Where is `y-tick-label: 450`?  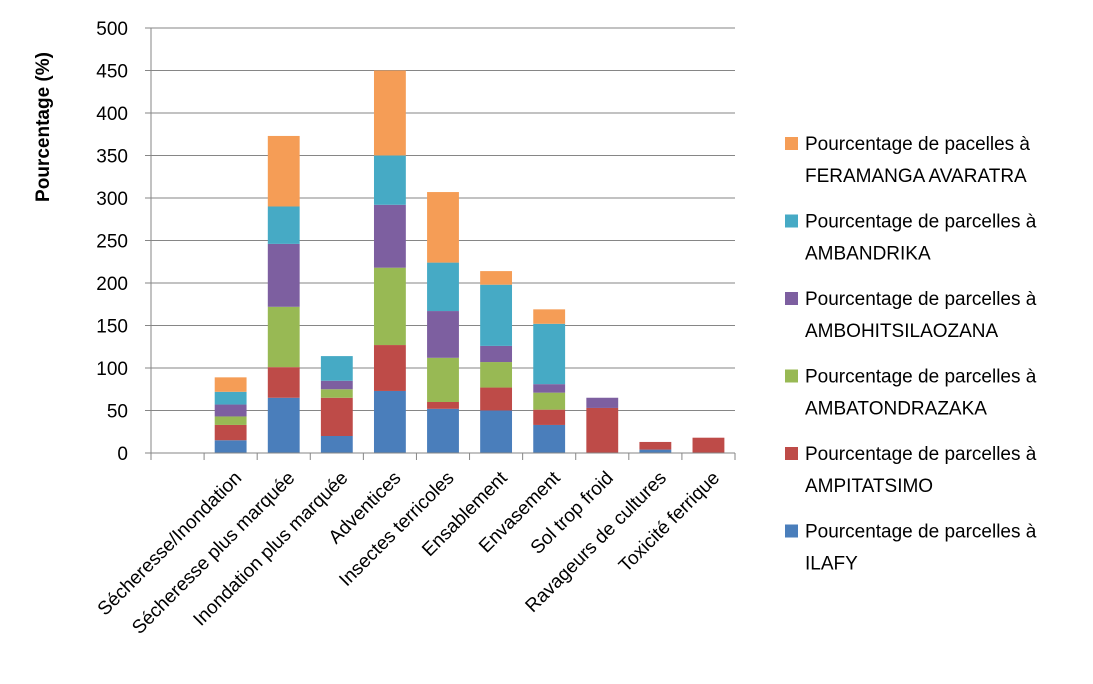 y-tick-label: 450 is located at coordinates (112, 72).